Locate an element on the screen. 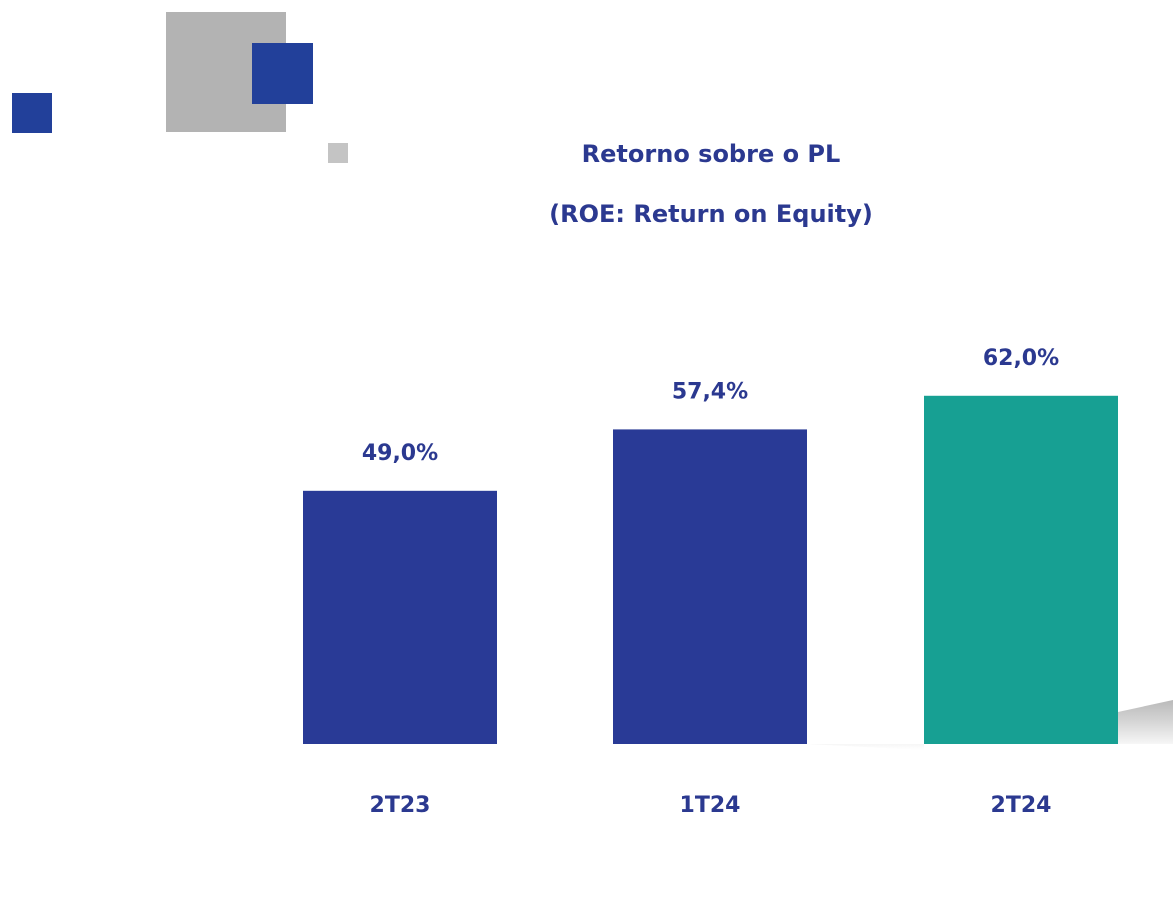  chart-title: Retorno sobre o PL is located at coordinates (711, 154).